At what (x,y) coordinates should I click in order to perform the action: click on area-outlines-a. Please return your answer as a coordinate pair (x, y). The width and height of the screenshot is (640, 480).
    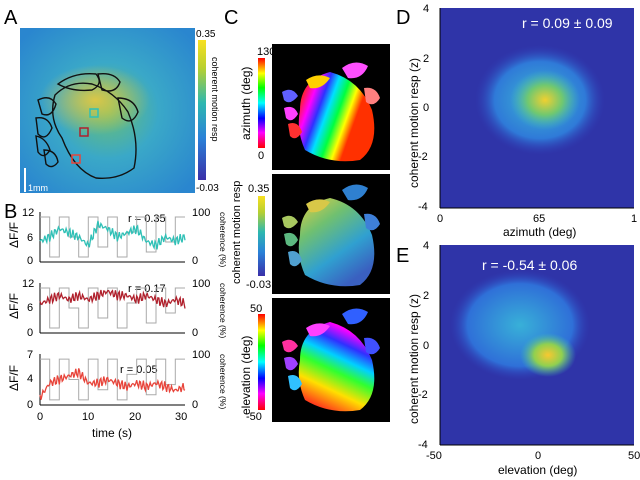
    Looking at the image, I should click on (87, 125).